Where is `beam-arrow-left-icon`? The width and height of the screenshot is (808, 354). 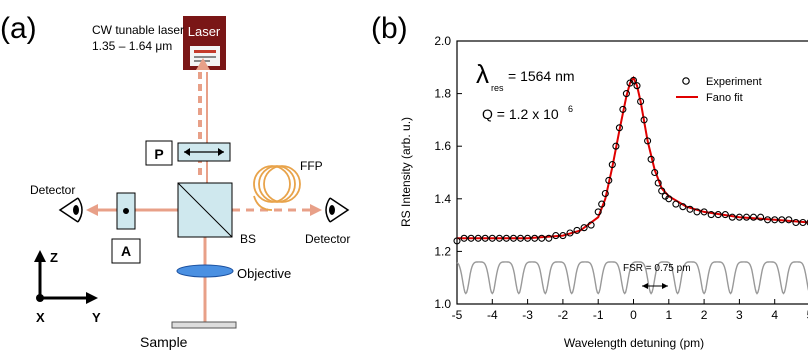 beam-arrow-left-icon is located at coordinates (92, 210).